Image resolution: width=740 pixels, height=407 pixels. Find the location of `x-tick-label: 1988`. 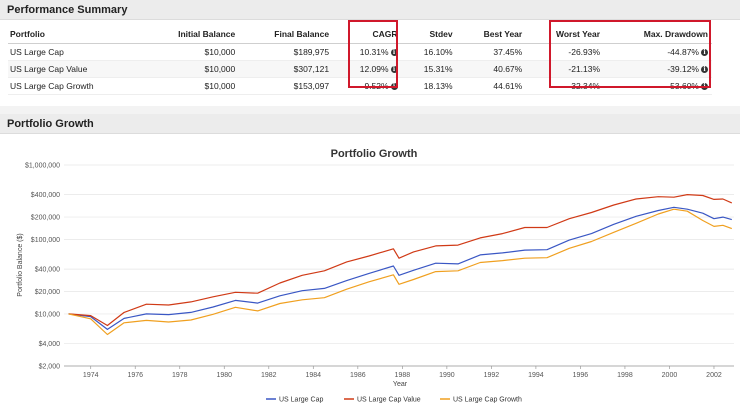

x-tick-label: 1988 is located at coordinates (403, 375).